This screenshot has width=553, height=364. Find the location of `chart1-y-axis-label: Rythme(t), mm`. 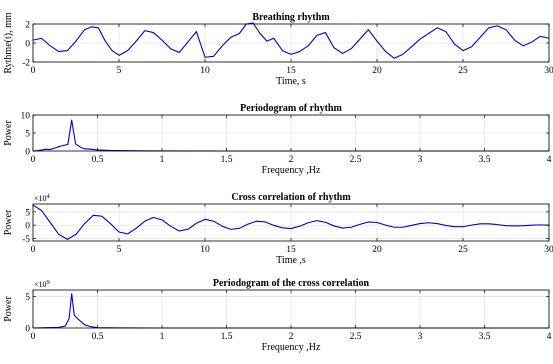

chart1-y-axis-label: Rythme(t), mm is located at coordinates (8, 42).